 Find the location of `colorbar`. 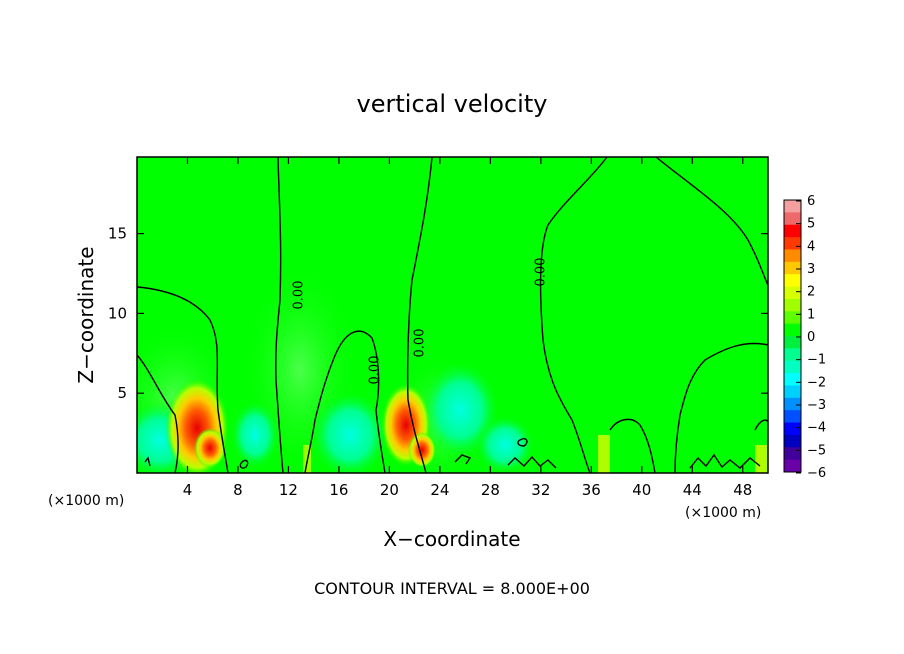

colorbar is located at coordinates (792, 336).